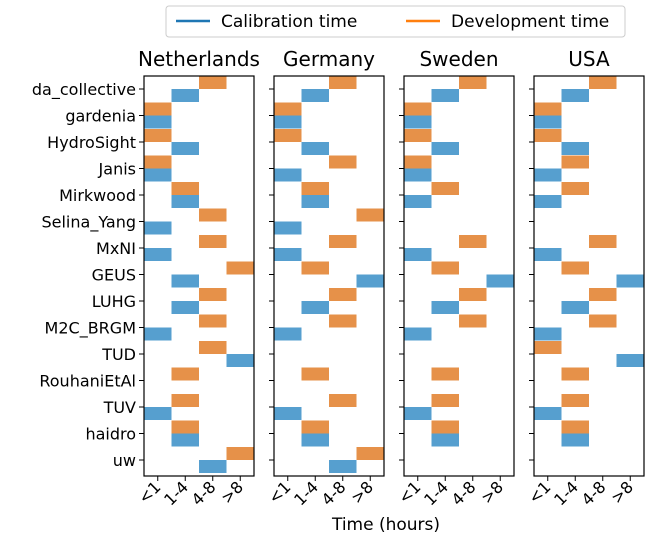  I want to click on development-cell-uw, so click(240, 453).